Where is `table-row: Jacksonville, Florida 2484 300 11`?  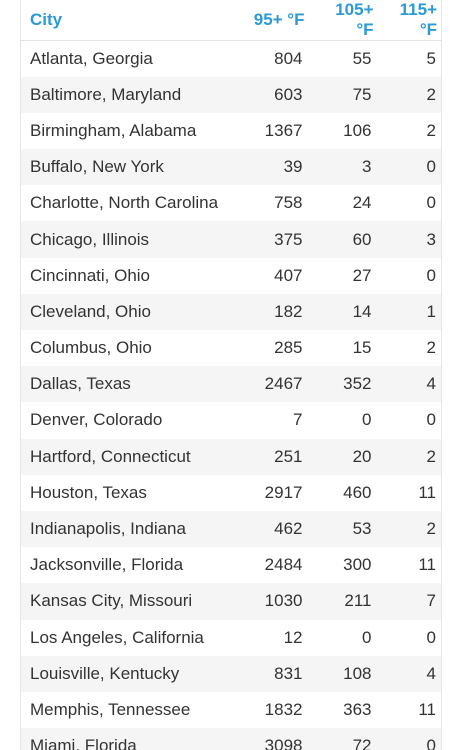
table-row: Jacksonville, Florida 2484 300 11 is located at coordinates (231, 565).